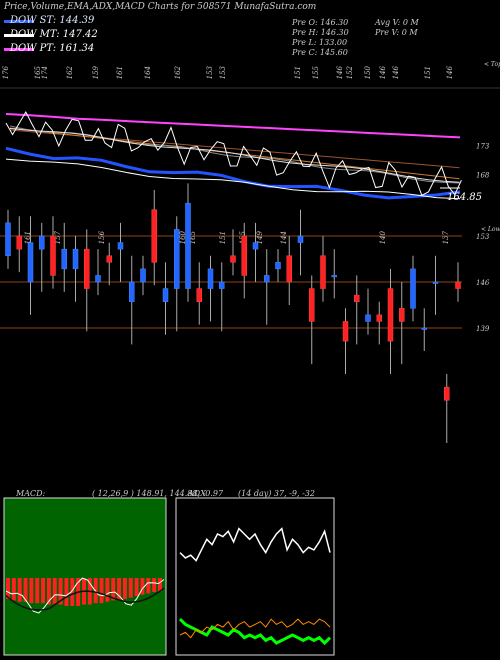 The width and height of the screenshot is (500, 660). I want to click on adx-values: (14 day) 37, -9, -32, so click(276, 493).